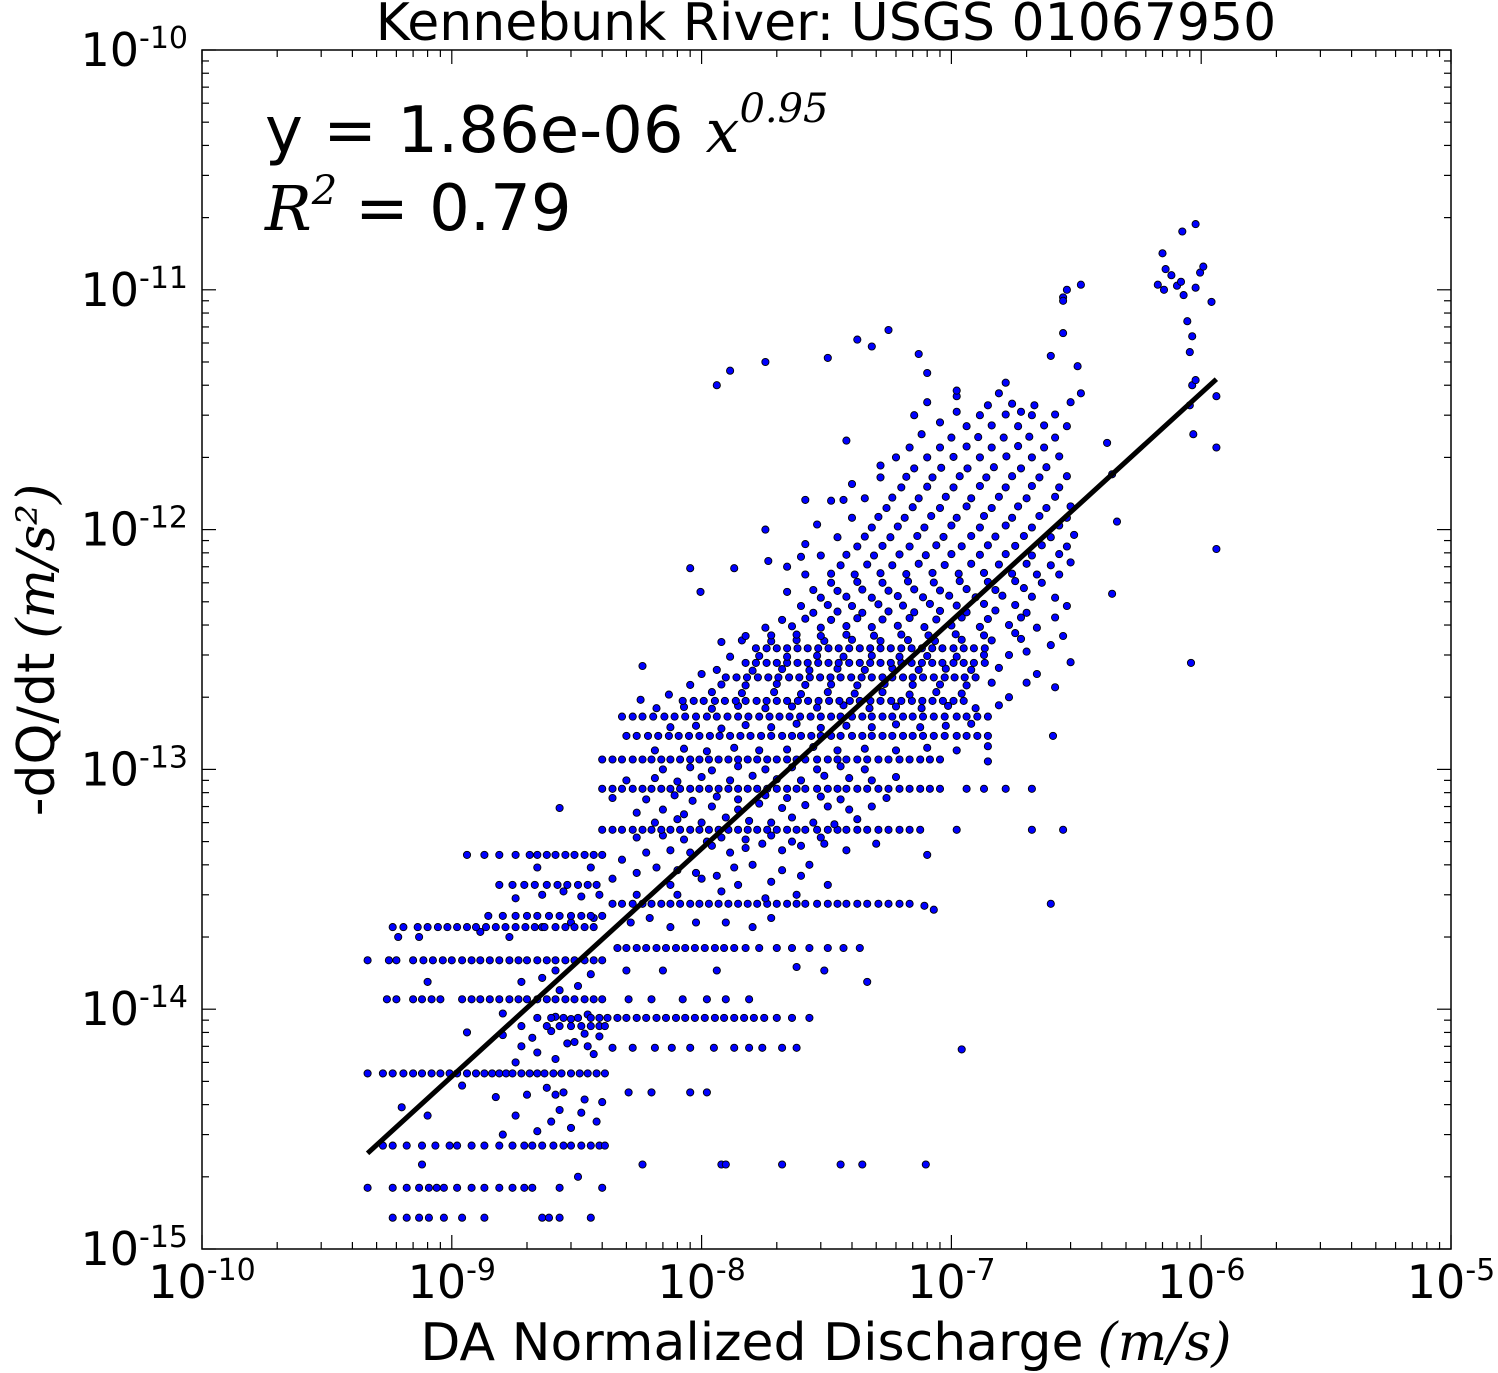  Describe the element at coordinates (751, 1343) in the screenshot. I see `x-axis-label-text: DA Normalized Discharge` at that location.